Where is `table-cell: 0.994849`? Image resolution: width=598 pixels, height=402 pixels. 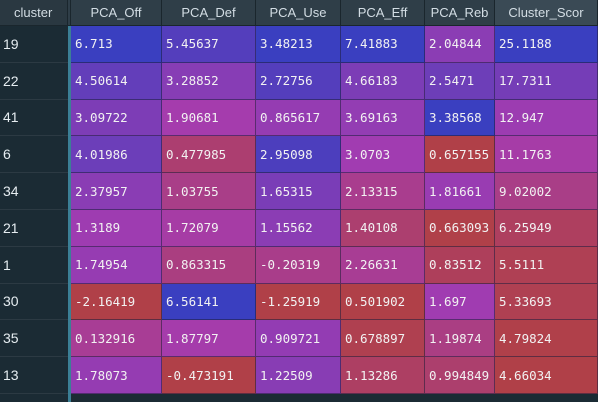 table-cell: 0.994849 is located at coordinates (460, 375).